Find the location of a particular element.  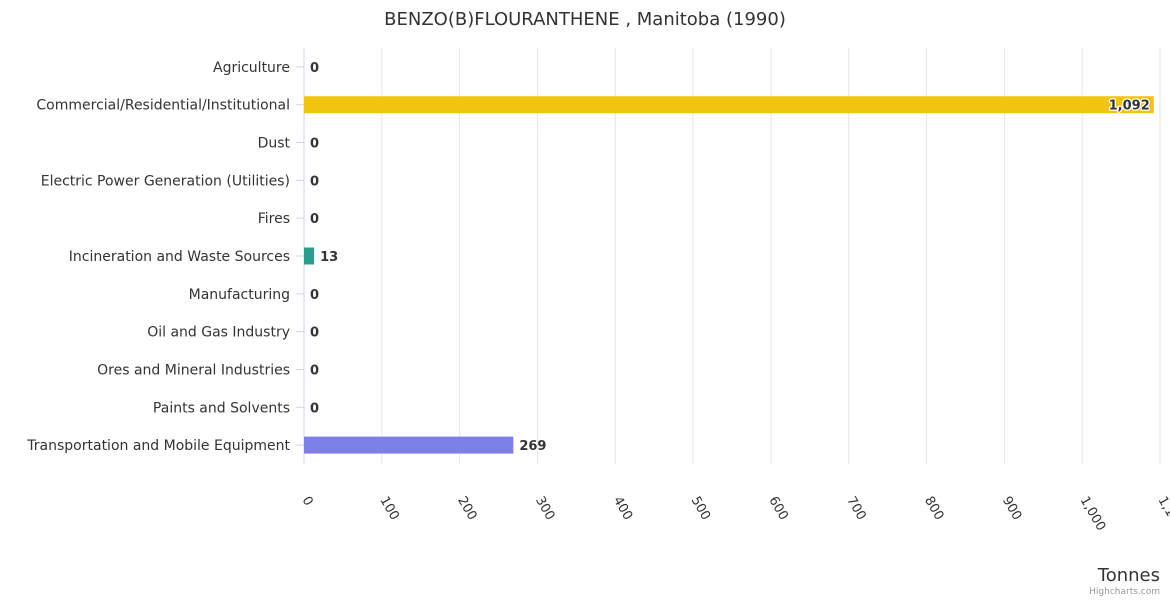

x-tick-label: 100 is located at coordinates (388, 508).